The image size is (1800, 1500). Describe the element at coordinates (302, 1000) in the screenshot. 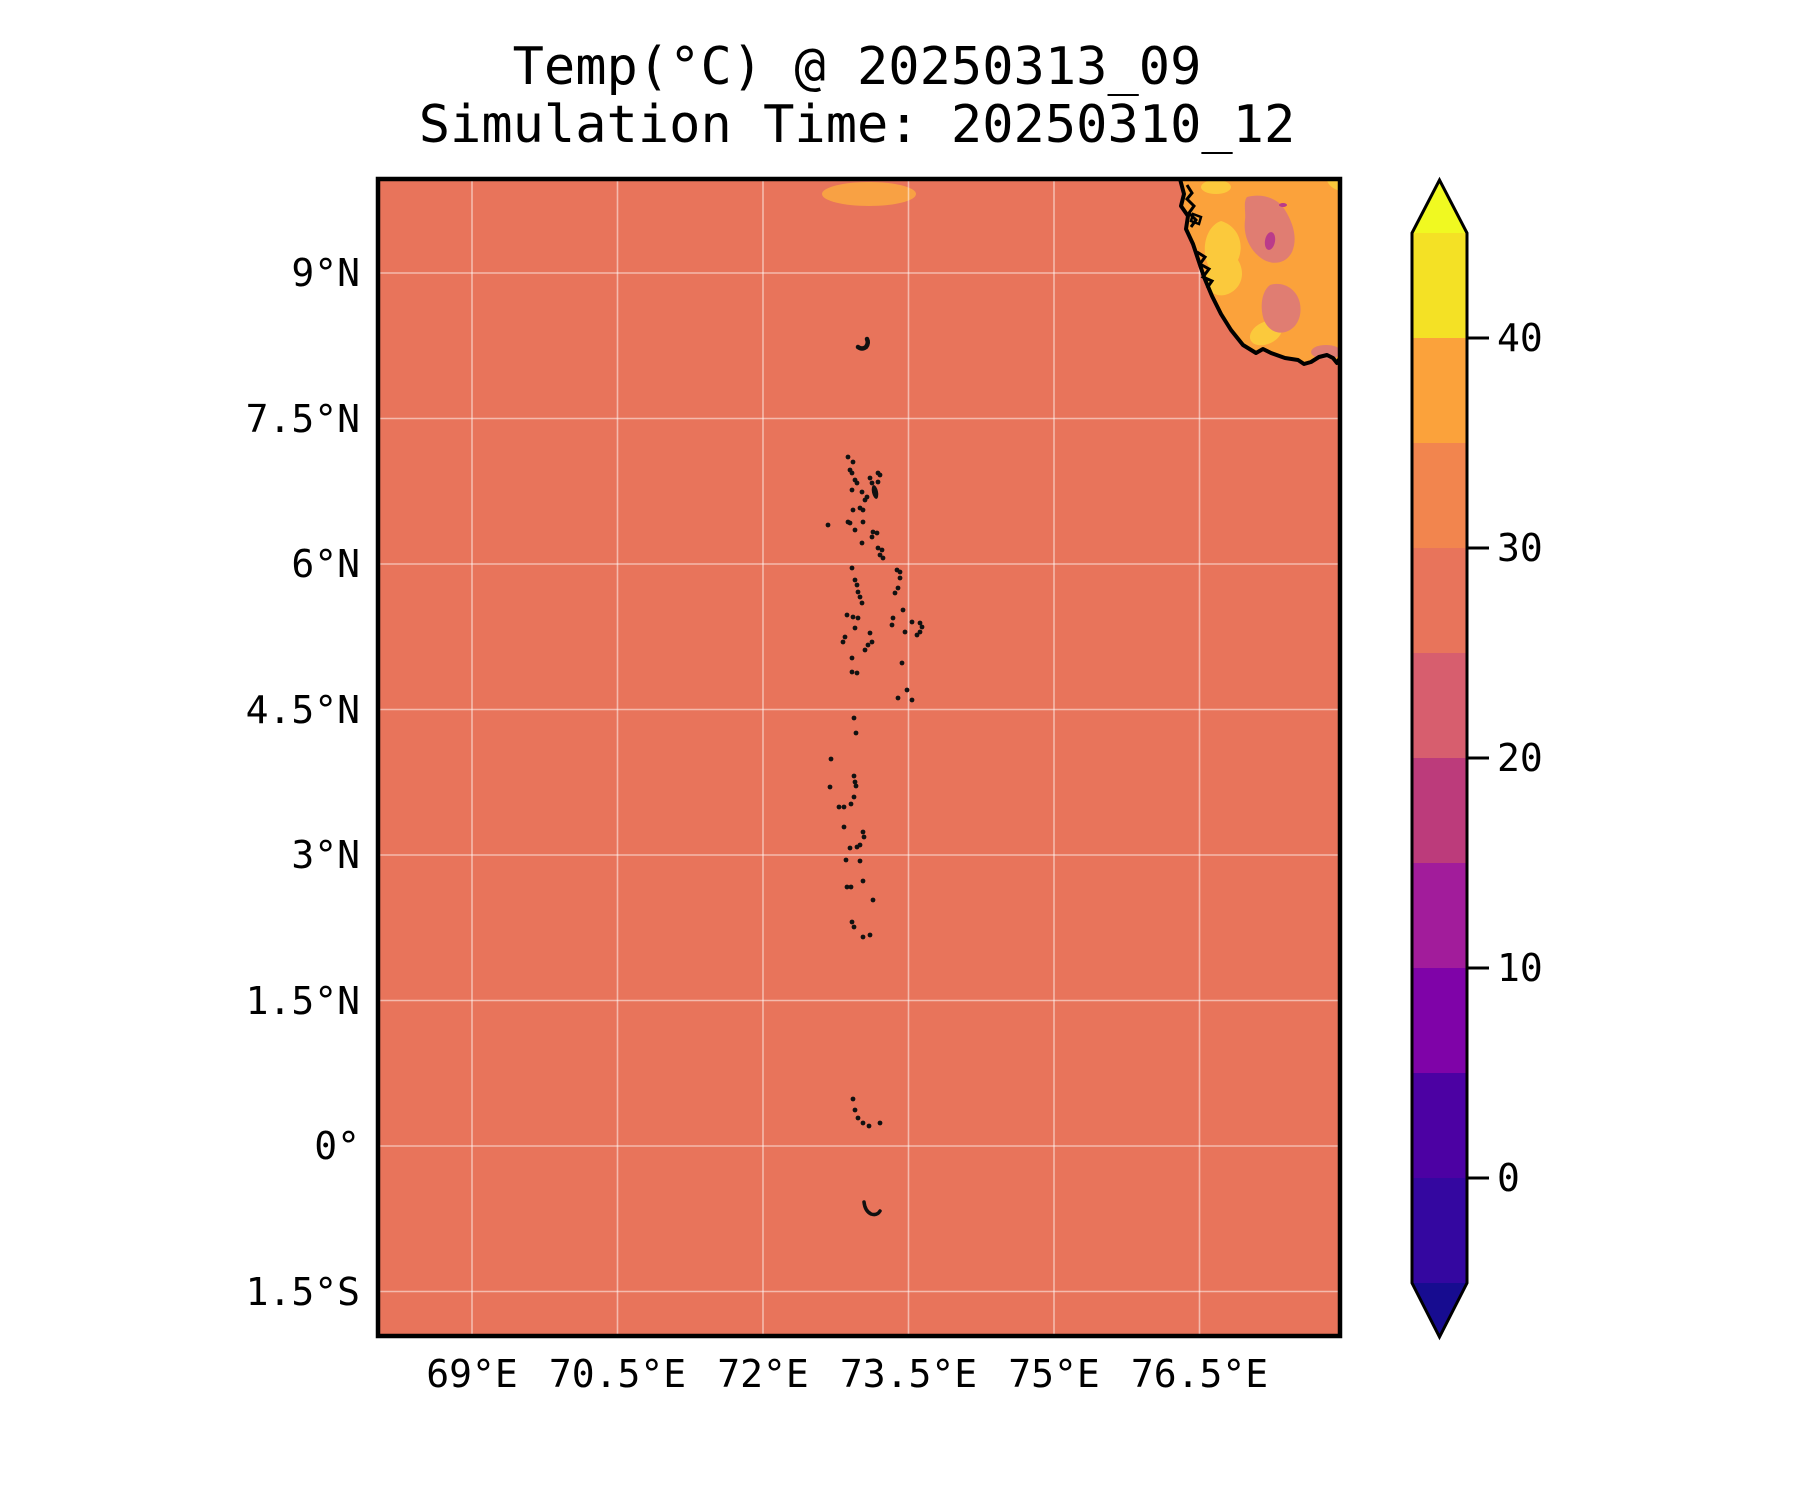

I see `y-tick-label: 1.5°N` at that location.